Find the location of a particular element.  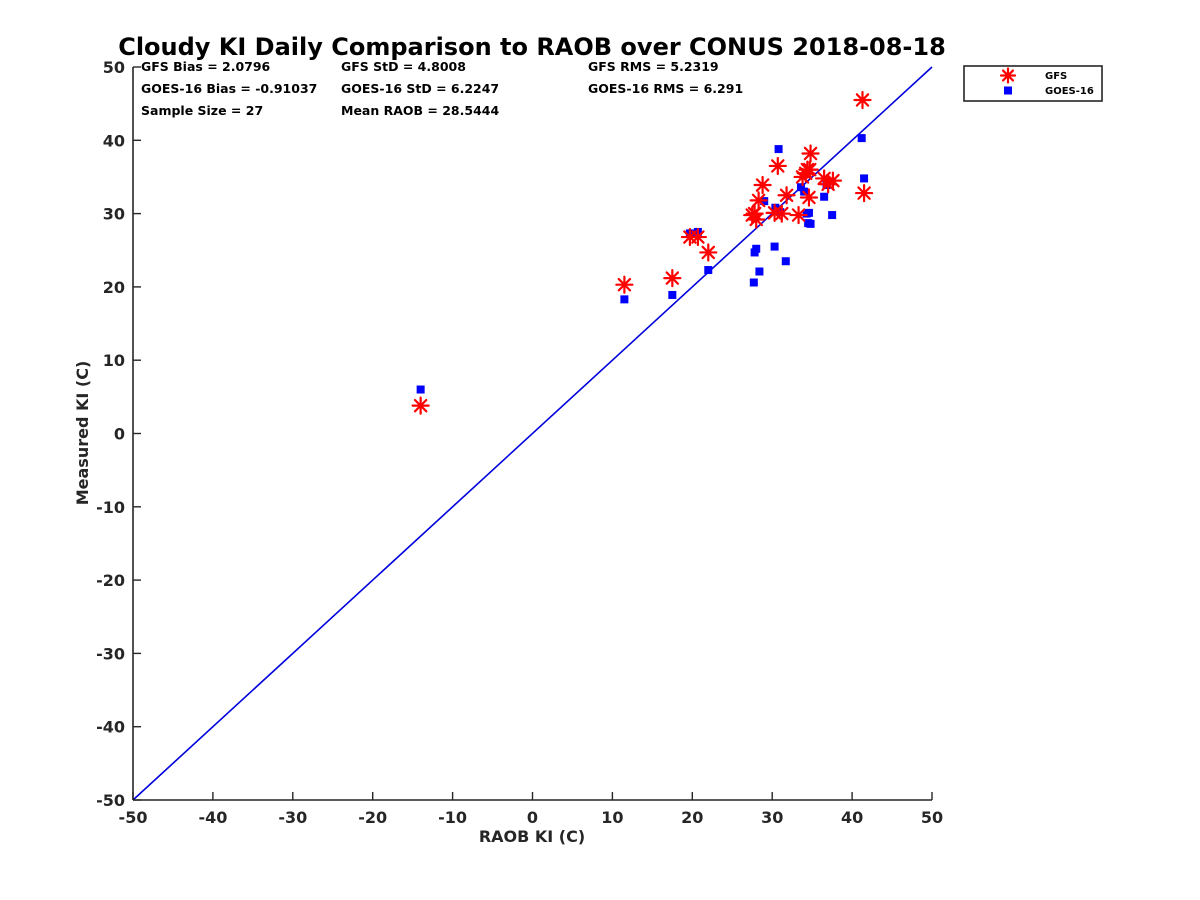

y-tick-label: 10 is located at coordinates (114, 360).